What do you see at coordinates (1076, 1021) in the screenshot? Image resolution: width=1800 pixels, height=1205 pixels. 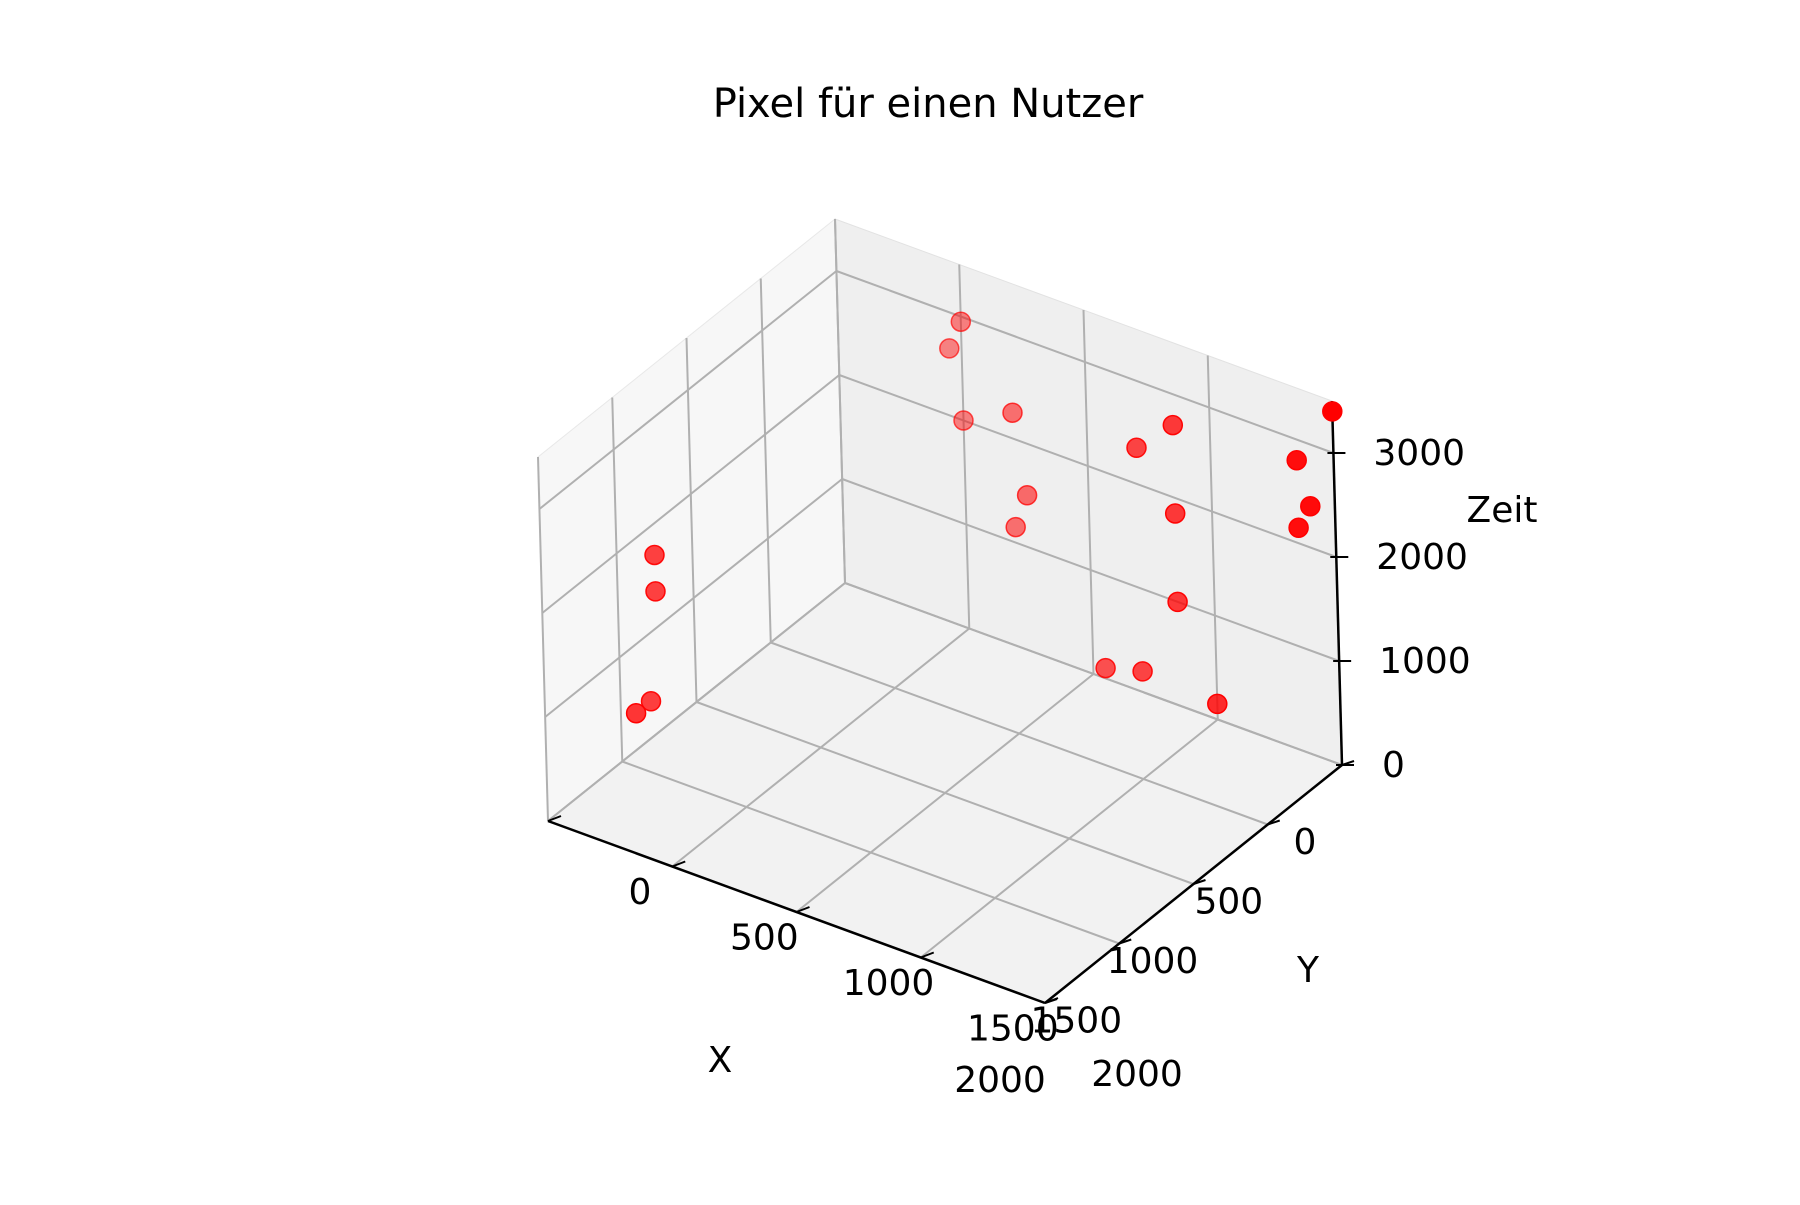 I see `x-tick-label: 1500` at bounding box center [1076, 1021].